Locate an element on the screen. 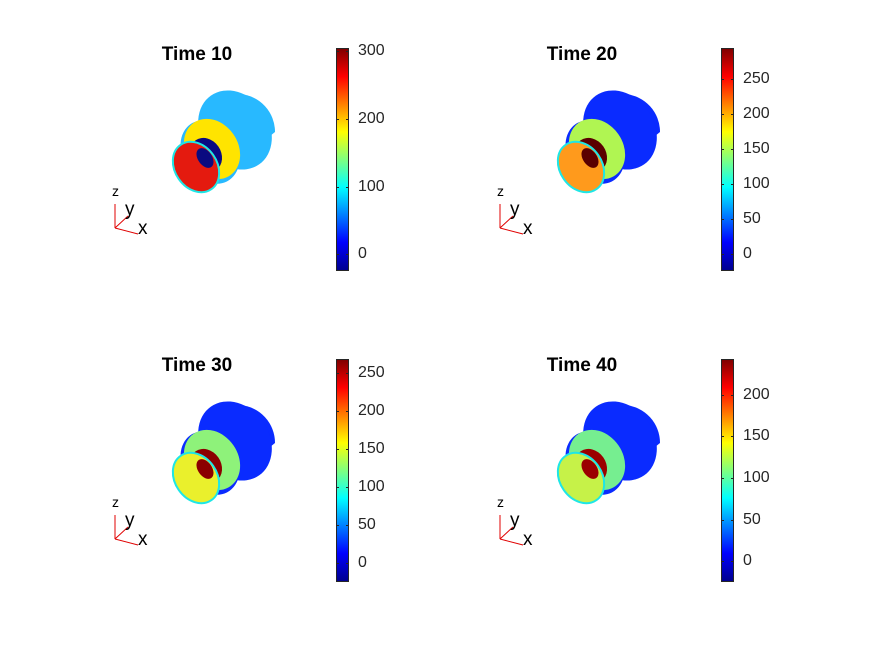 This screenshot has width=875, height=656. colorbar-tick-label: 300 is located at coordinates (371, 51).